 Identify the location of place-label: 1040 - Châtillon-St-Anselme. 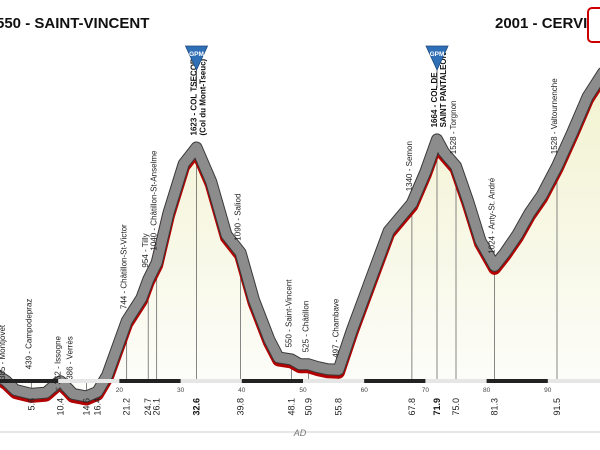
(154, 200).